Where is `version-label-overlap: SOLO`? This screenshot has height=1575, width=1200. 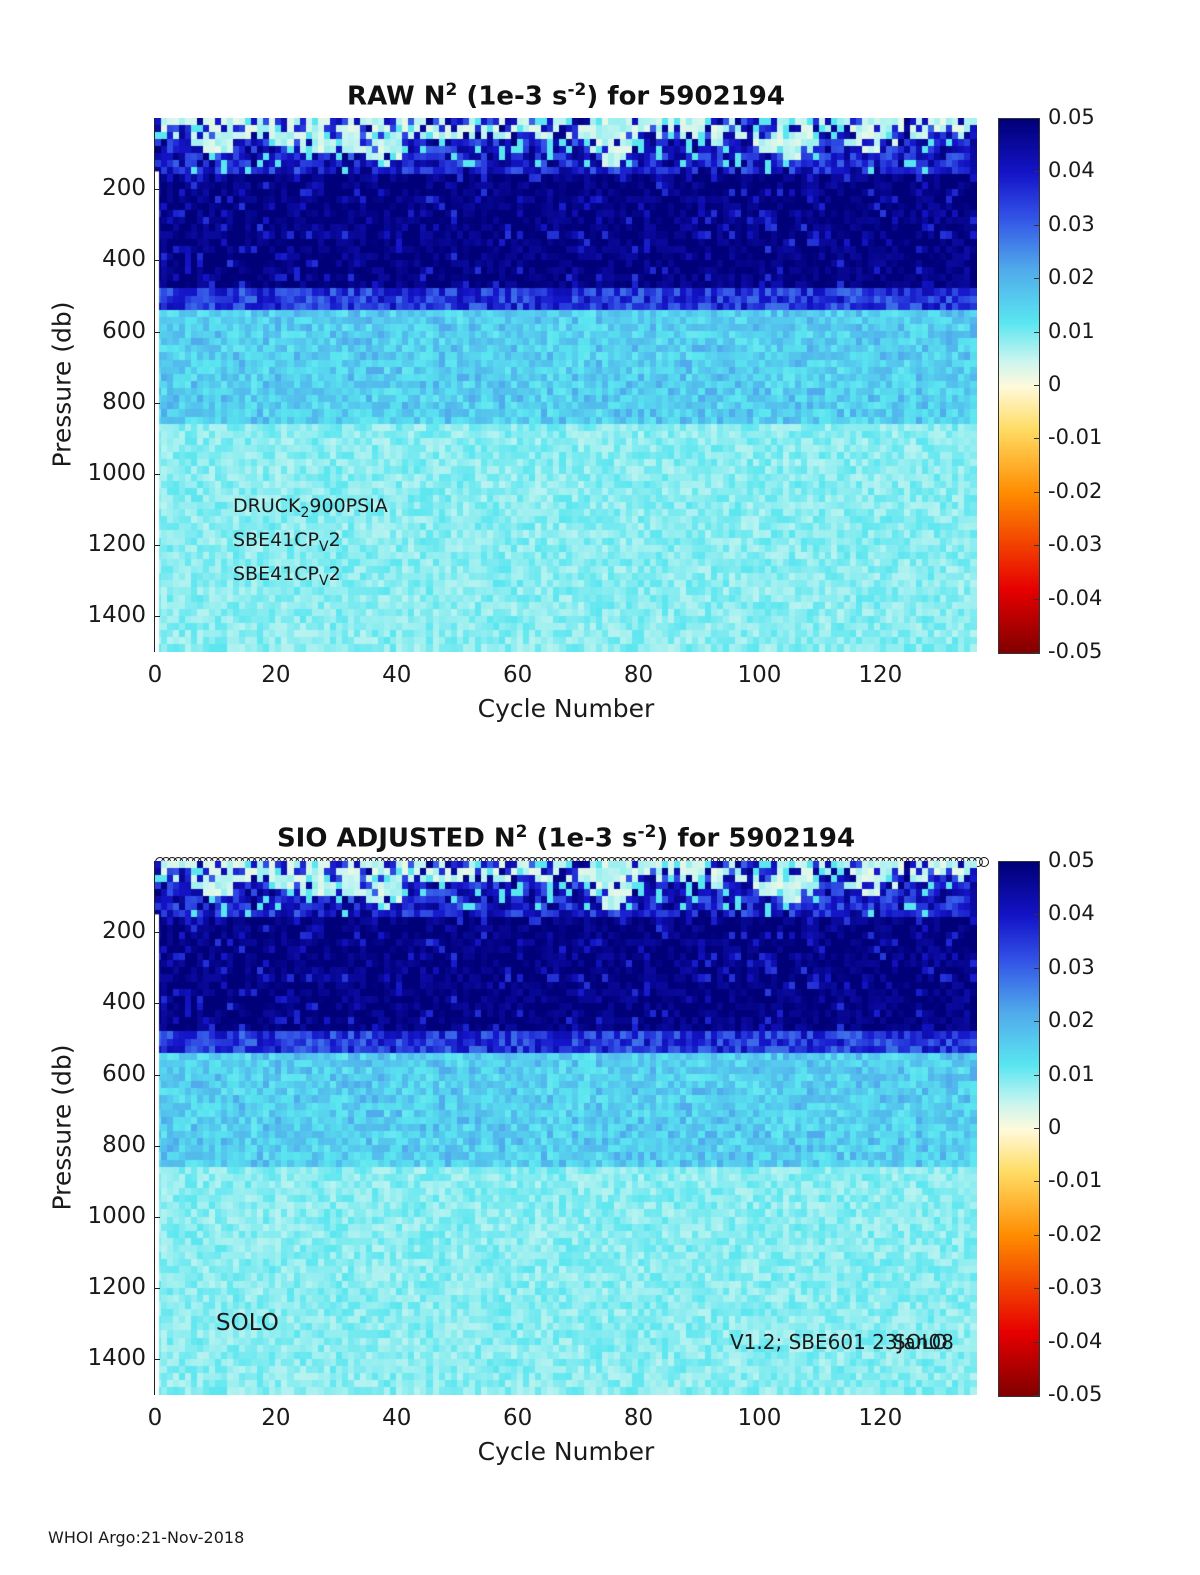
version-label-overlap: SOLO is located at coordinates (920, 1342).